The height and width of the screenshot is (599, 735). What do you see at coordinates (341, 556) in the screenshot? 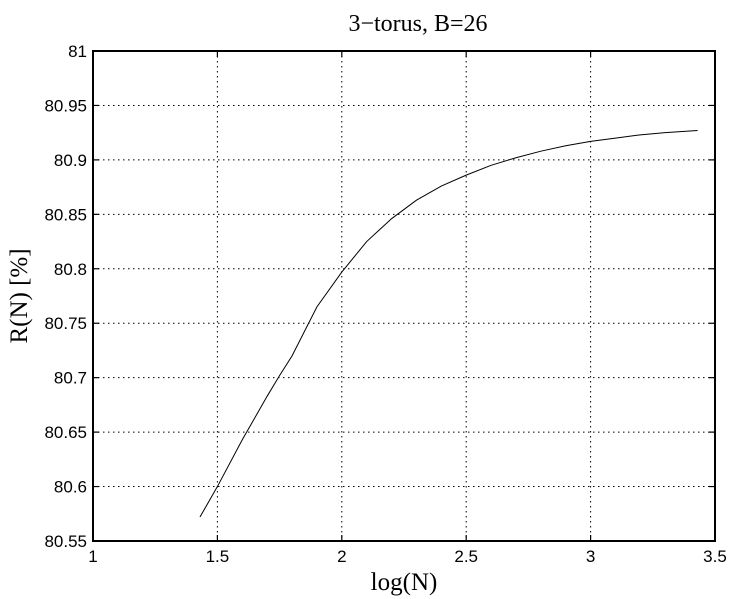
I see `x-tick-label: 2` at bounding box center [341, 556].